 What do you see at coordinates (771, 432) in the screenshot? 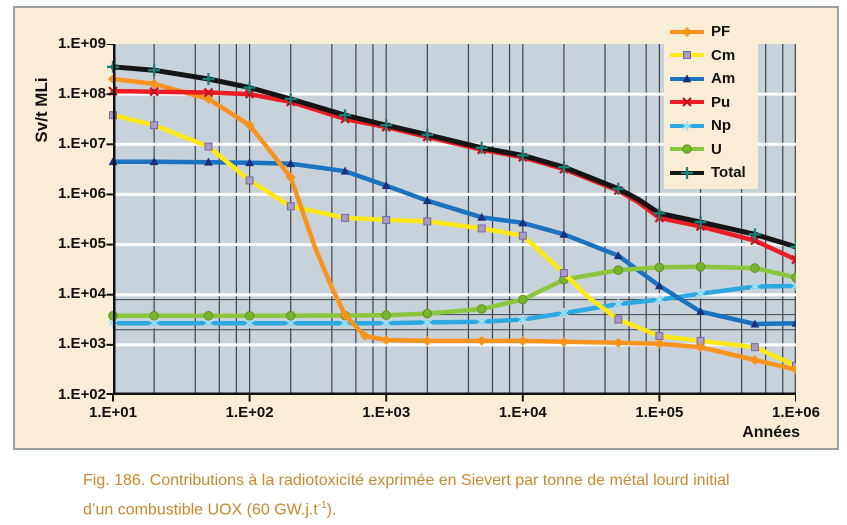
I see `x-axis-unit-label: Années` at bounding box center [771, 432].